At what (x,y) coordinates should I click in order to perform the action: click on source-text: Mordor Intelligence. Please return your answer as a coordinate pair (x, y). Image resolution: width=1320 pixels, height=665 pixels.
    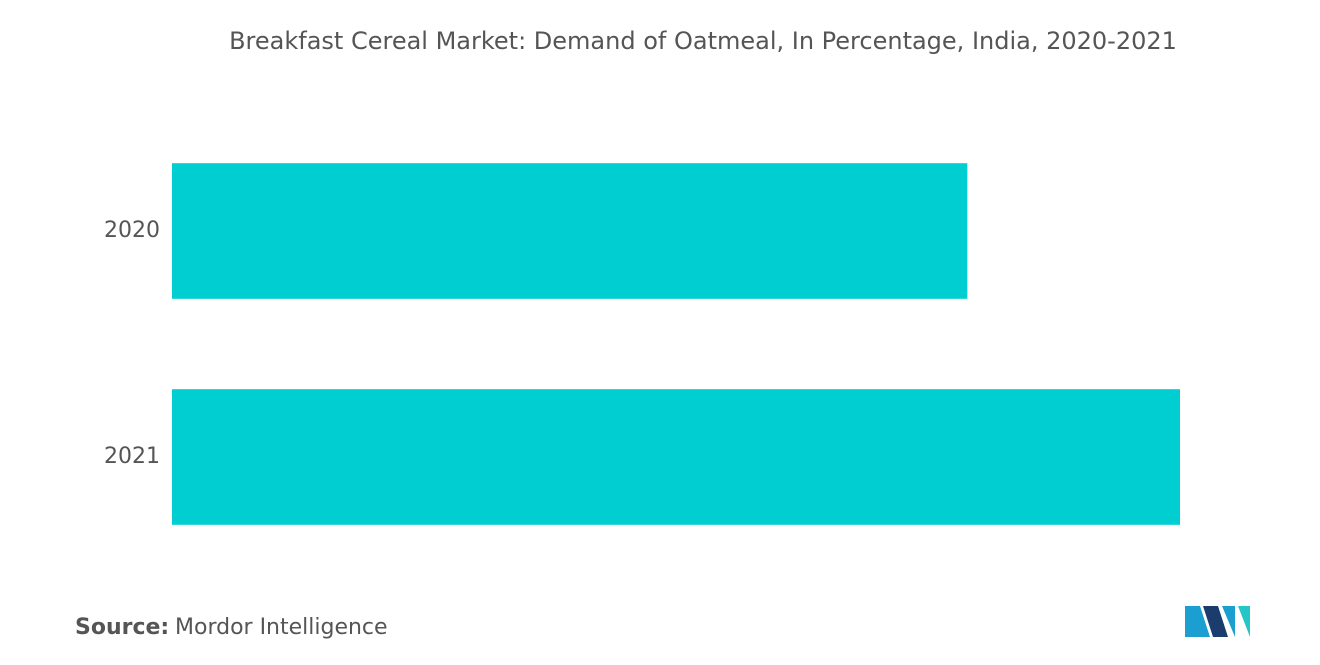
    Looking at the image, I should click on (281, 627).